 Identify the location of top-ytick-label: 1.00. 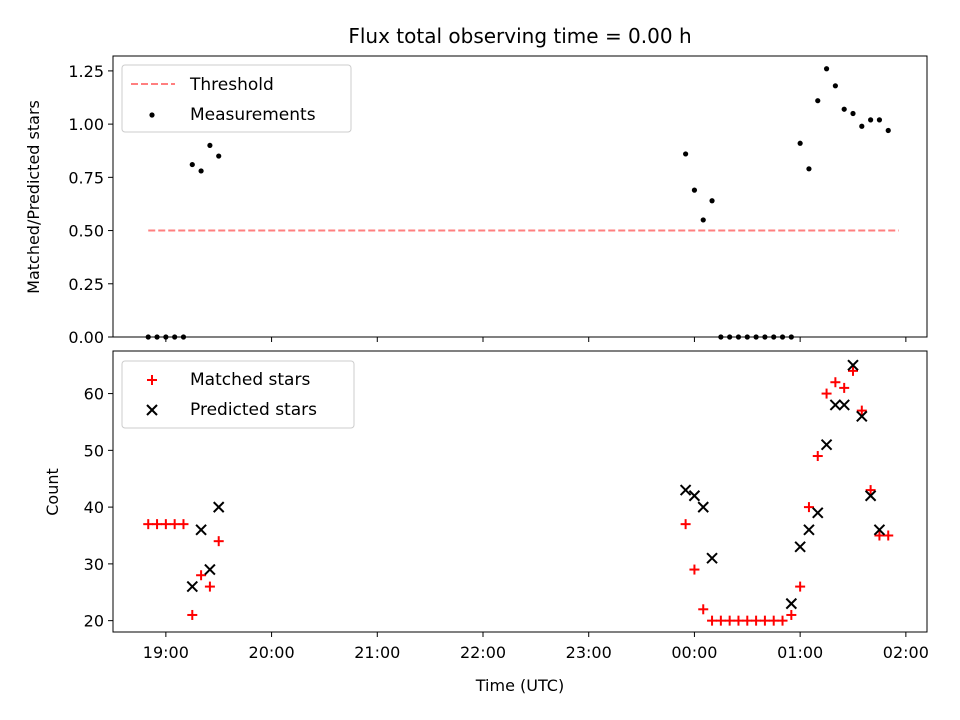
(86, 124).